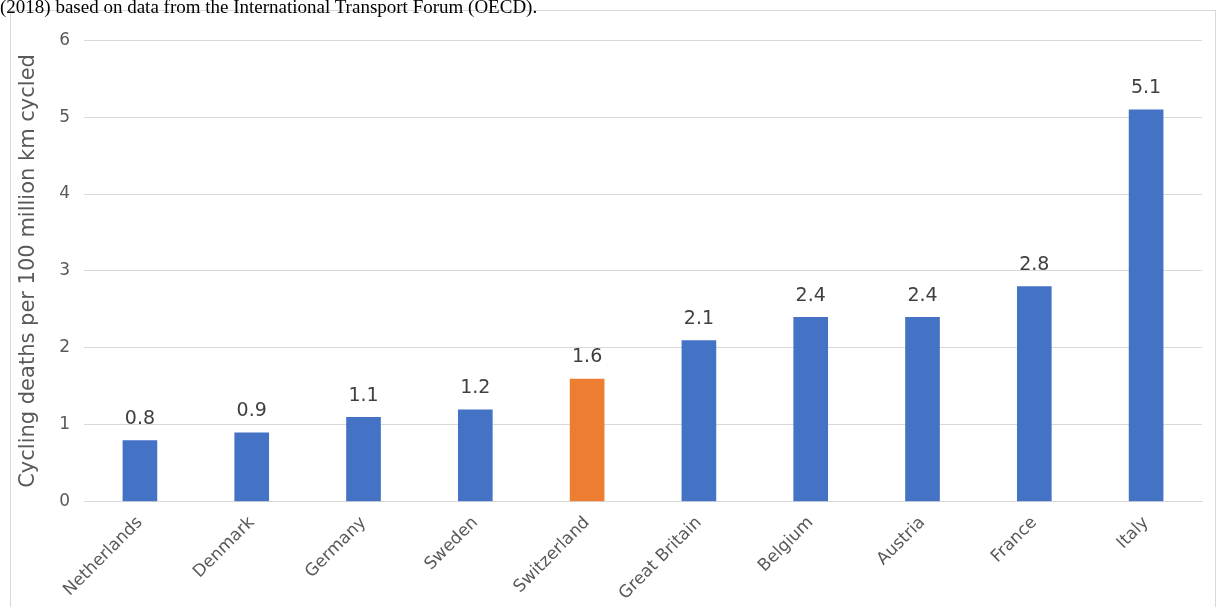 The width and height of the screenshot is (1218, 607). I want to click on y-tick-label: 2, so click(65, 346).